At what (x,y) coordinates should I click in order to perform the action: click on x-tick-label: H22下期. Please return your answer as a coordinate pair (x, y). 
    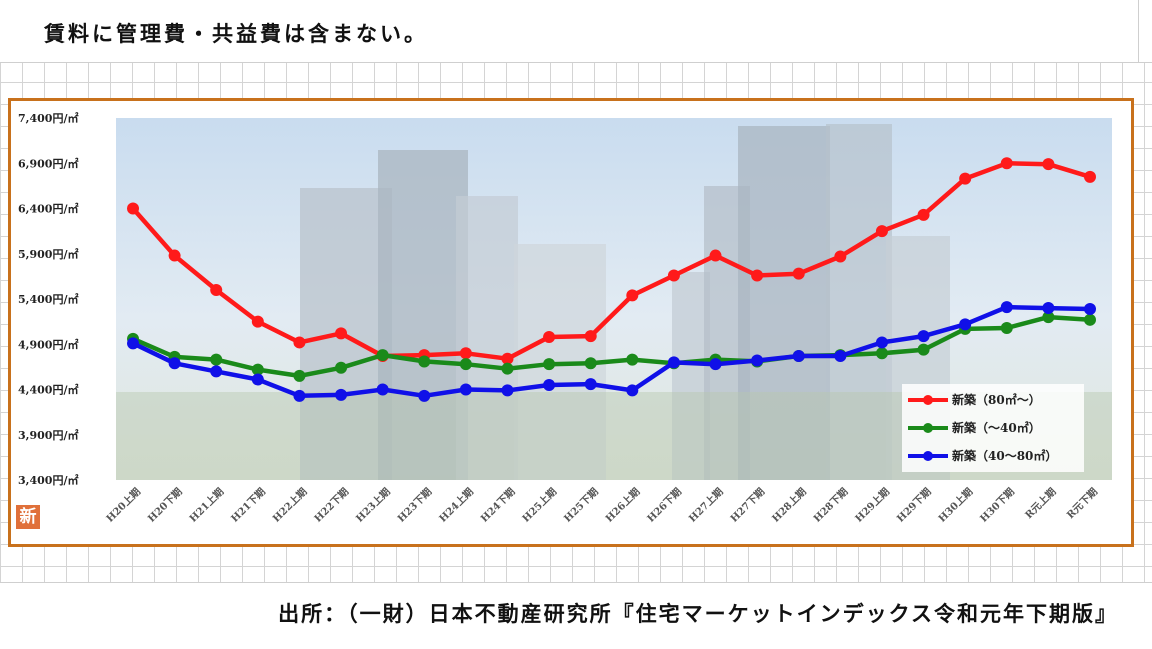
    Looking at the image, I should click on (331, 505).